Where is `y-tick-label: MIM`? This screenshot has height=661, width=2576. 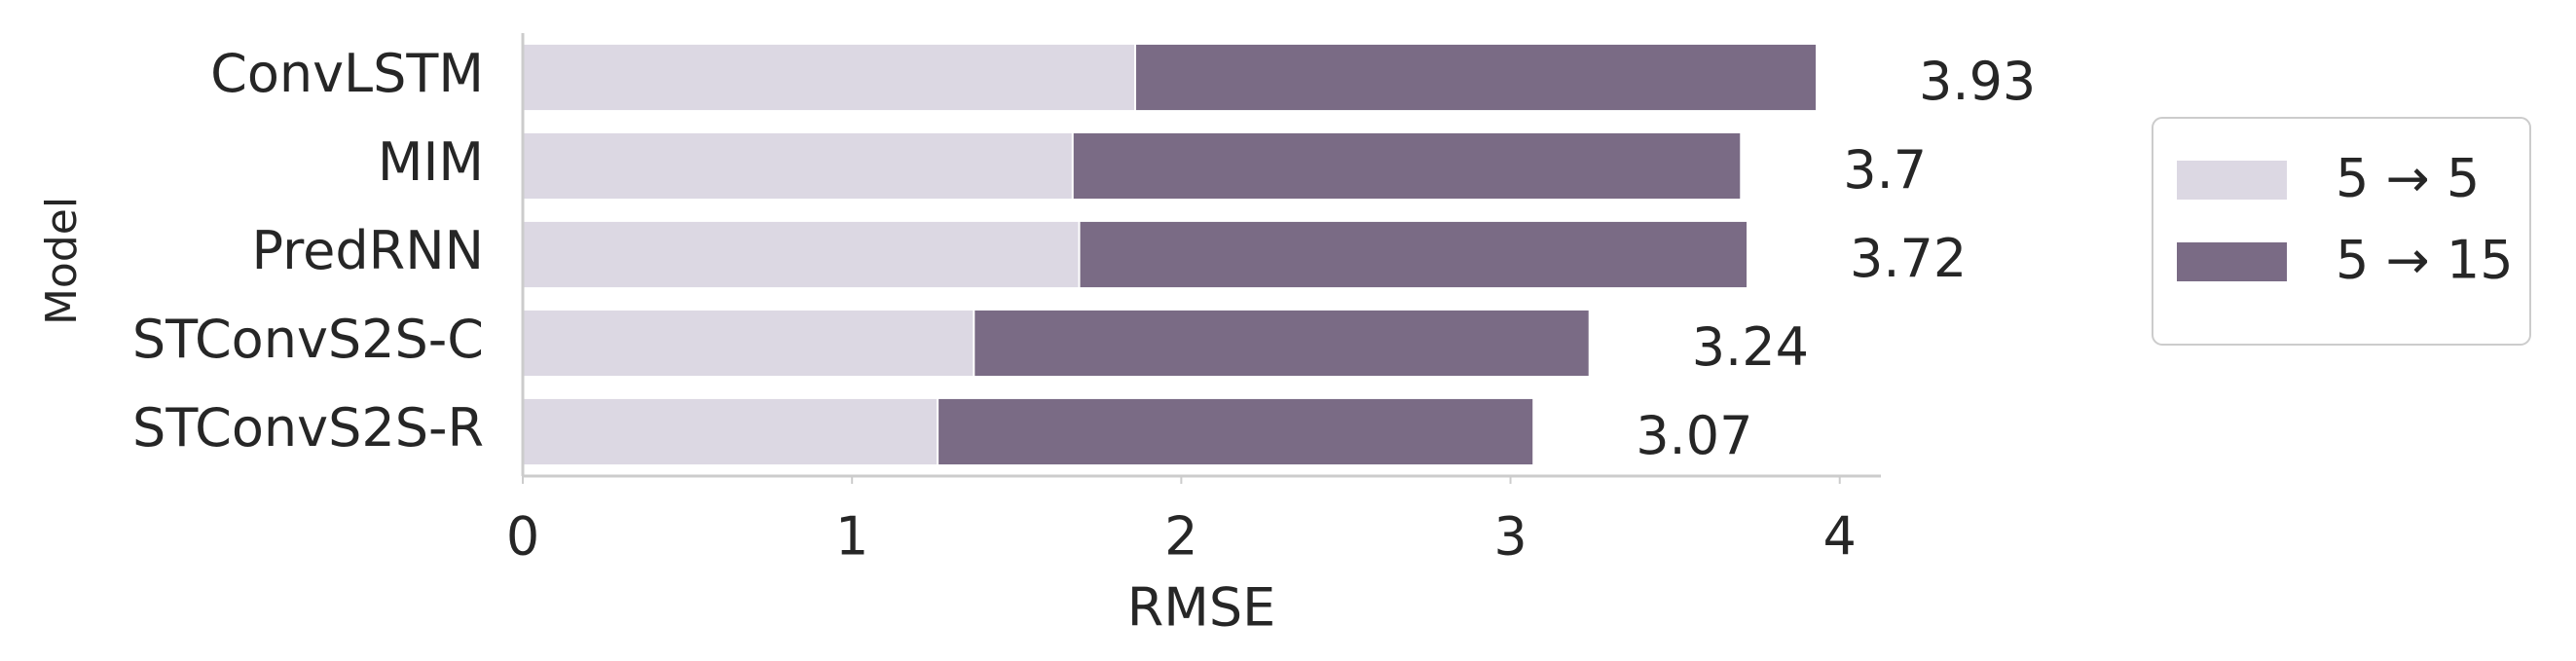
y-tick-label: MIM is located at coordinates (431, 162).